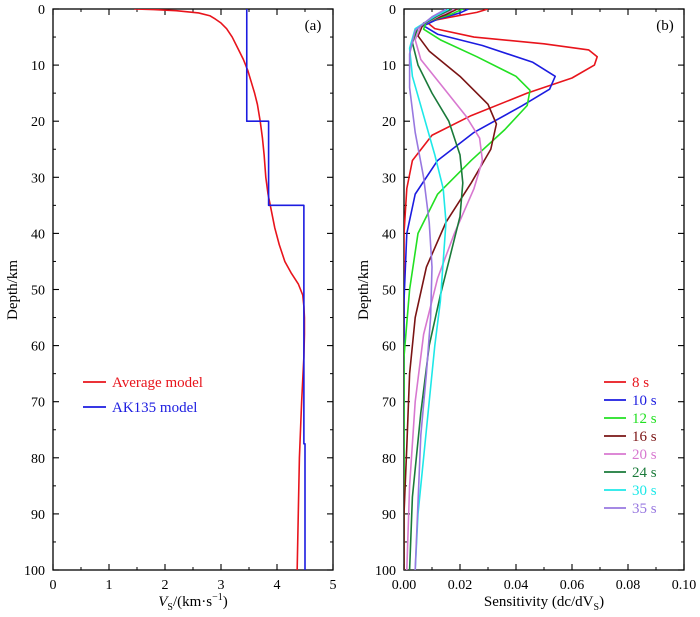 The height and width of the screenshot is (617, 700). I want to click on legend-label: 16 s, so click(644, 437).